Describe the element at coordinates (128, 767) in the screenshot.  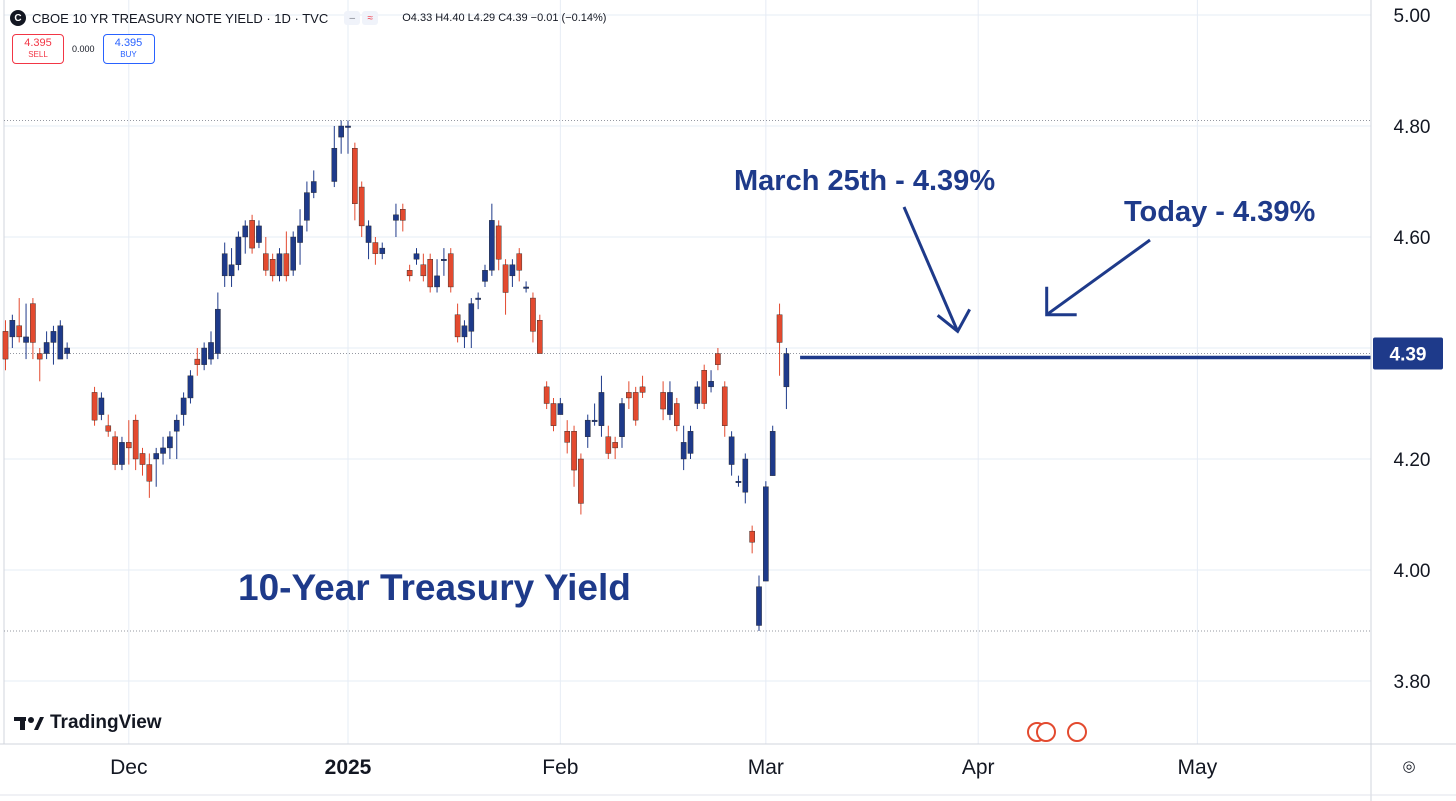
I see `time-tick-label: Dec` at that location.